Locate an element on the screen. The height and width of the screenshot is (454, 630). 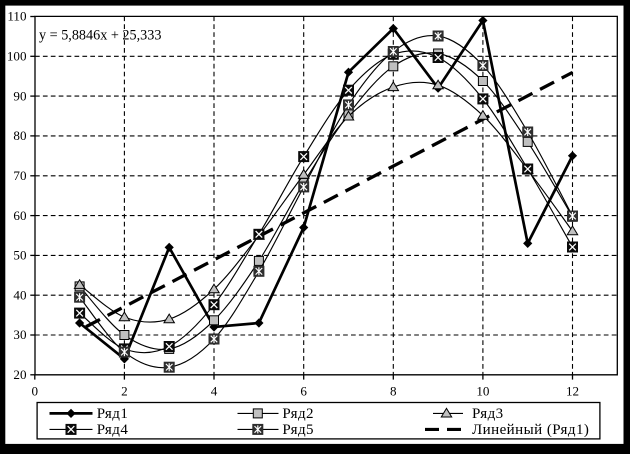
svg-text: 20 is located at coordinates (20, 374).